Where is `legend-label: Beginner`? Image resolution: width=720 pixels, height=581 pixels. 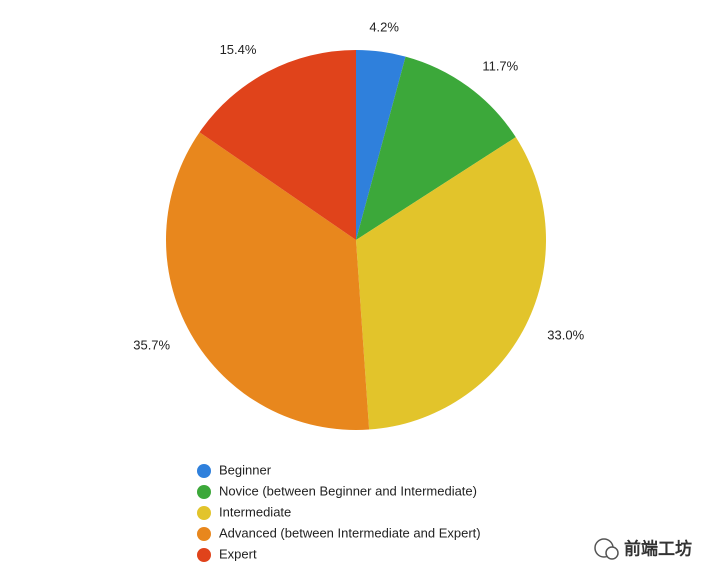
legend-label: Beginner is located at coordinates (245, 469).